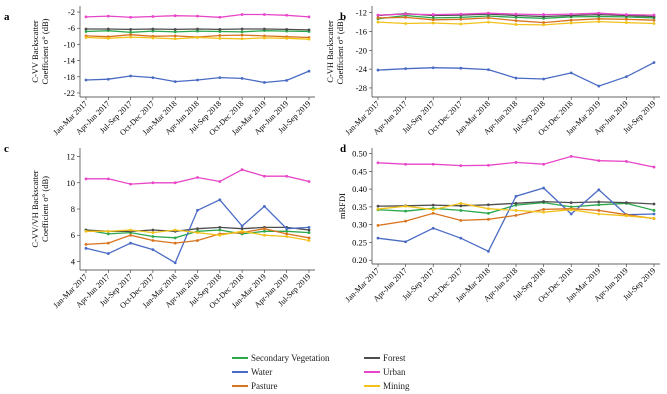 The height and width of the screenshot is (394, 667). What do you see at coordinates (69, 77) in the screenshot?
I see `y-tick-label: -18` at bounding box center [69, 77].